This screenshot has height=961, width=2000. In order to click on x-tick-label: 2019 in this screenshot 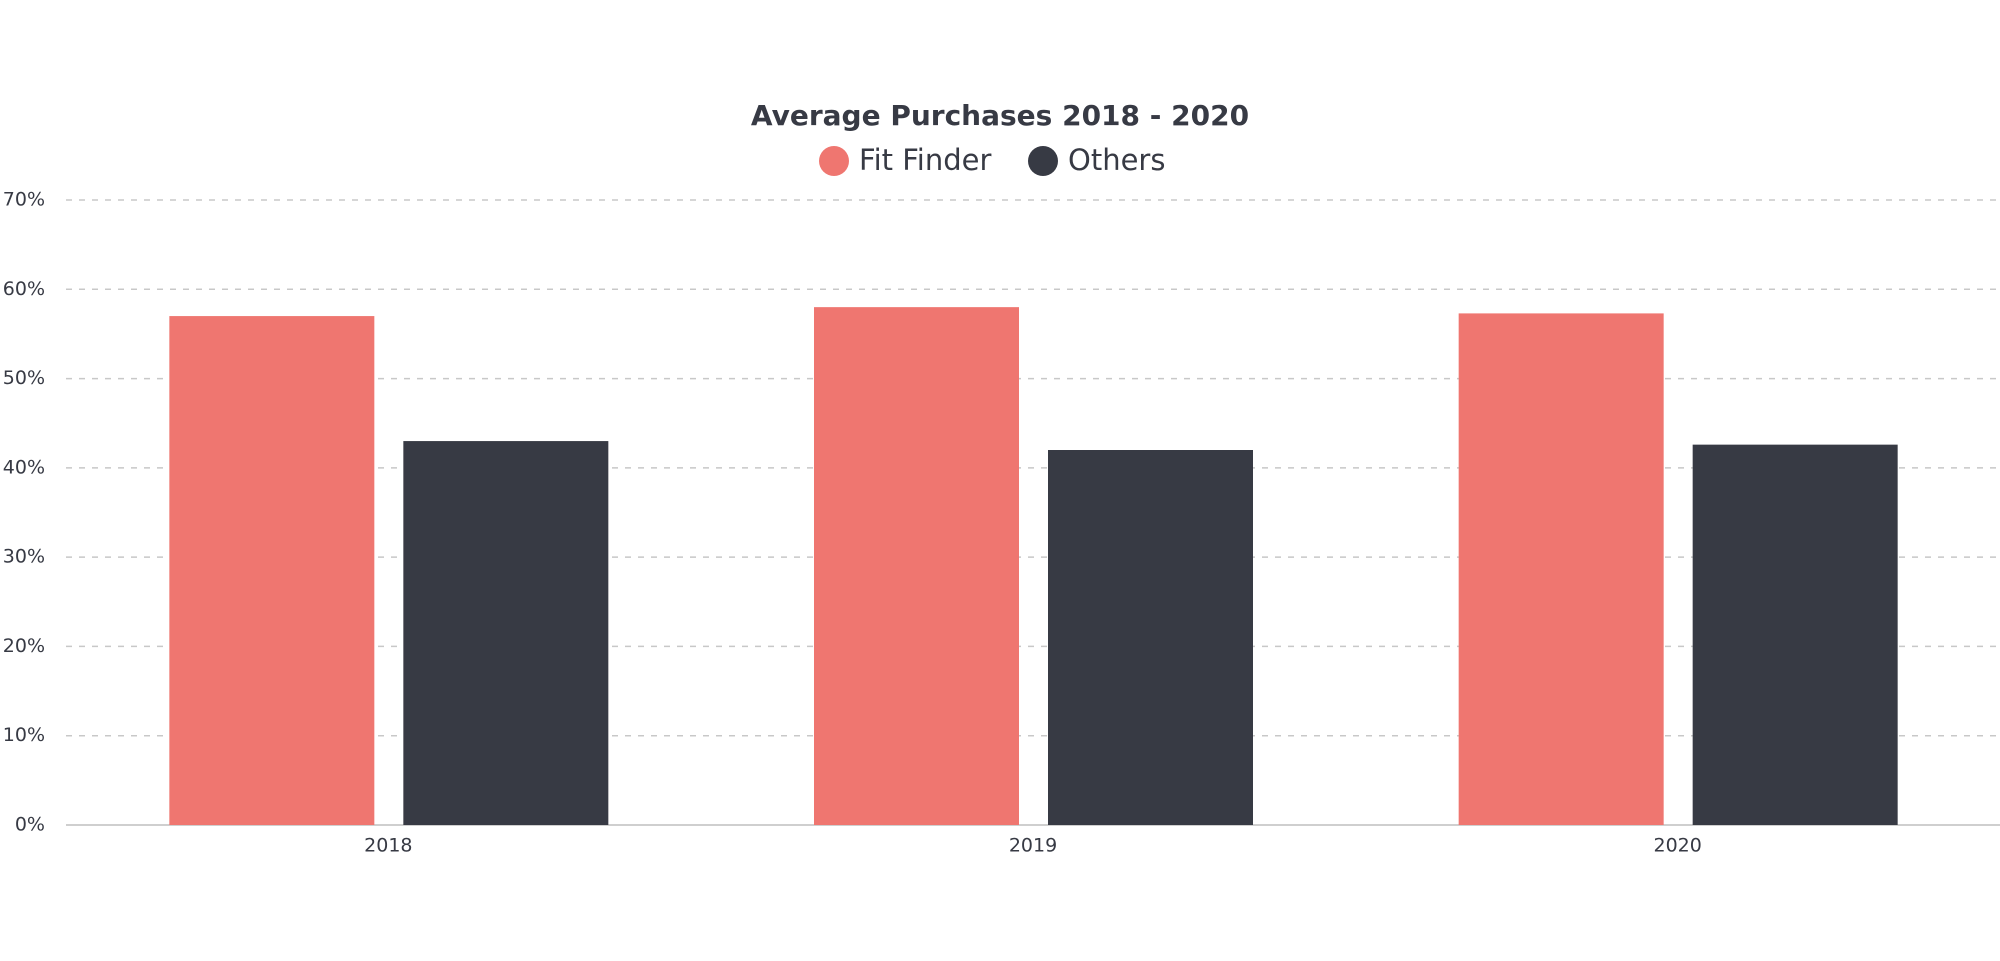, I will do `click(1033, 846)`.